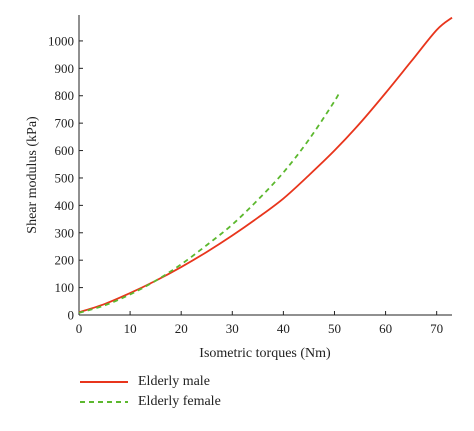  I want to click on x-tick-label-60: 60, so click(385, 328).